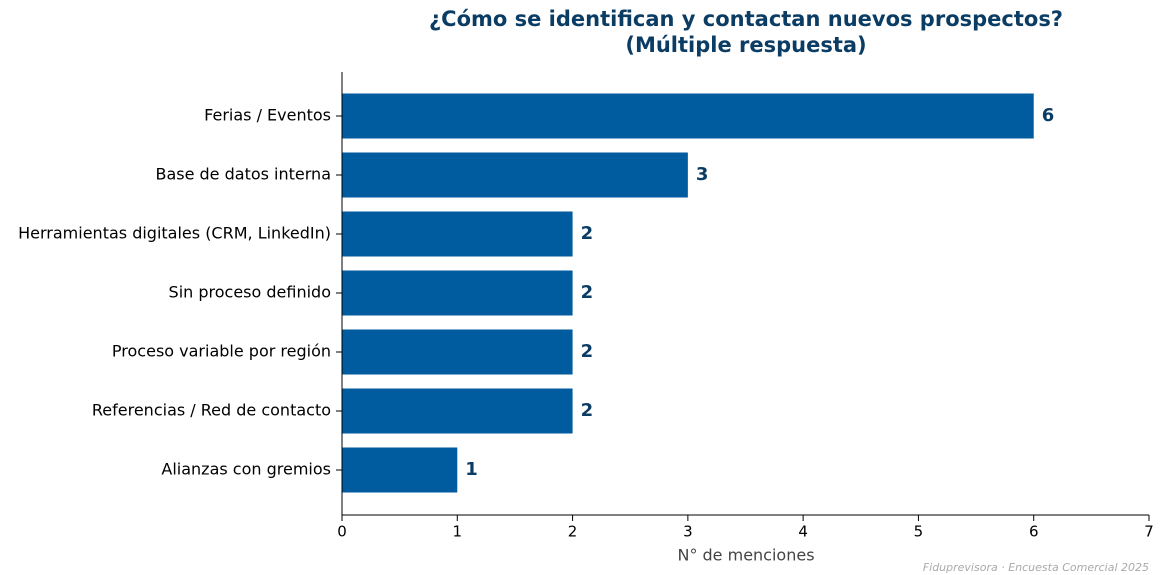 The height and width of the screenshot is (575, 1165). Describe the element at coordinates (1036, 567) in the screenshot. I see `footnote: Fiduprevisora · Encuesta Comercial 2025` at that location.